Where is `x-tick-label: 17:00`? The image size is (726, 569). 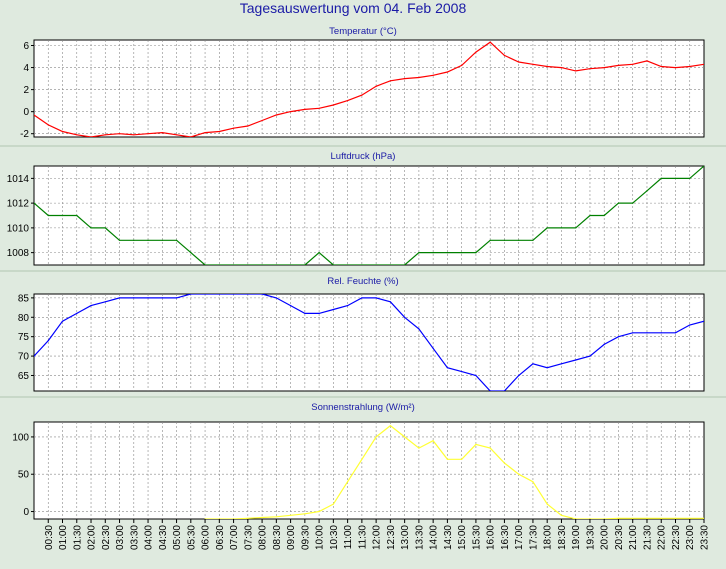
x-tick-label: 17:00 is located at coordinates (519, 537).